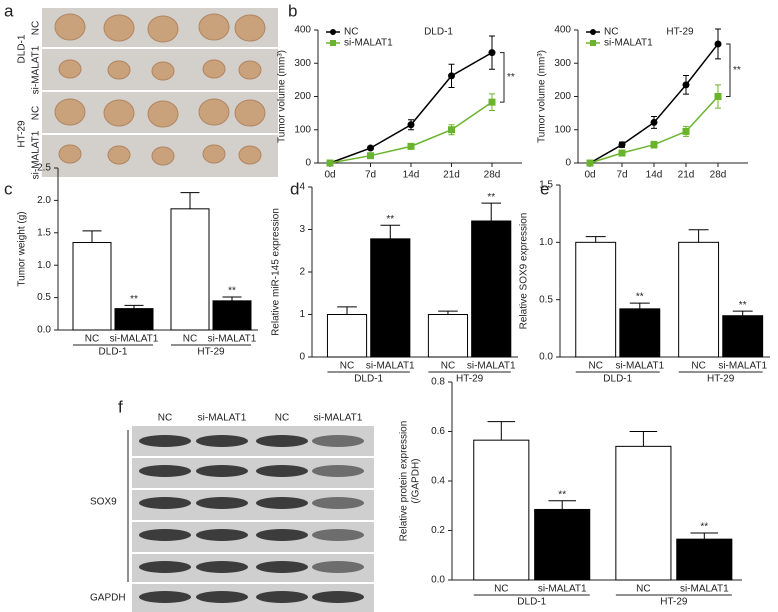 The image size is (778, 612). I want to click on y-tick-label: 100, so click(302, 129).